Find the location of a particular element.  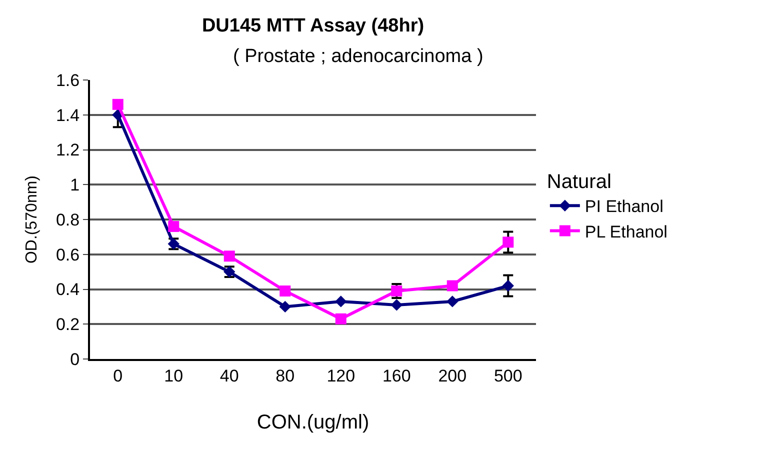

x-axis-title: CON.(ug/ml) is located at coordinates (313, 422).